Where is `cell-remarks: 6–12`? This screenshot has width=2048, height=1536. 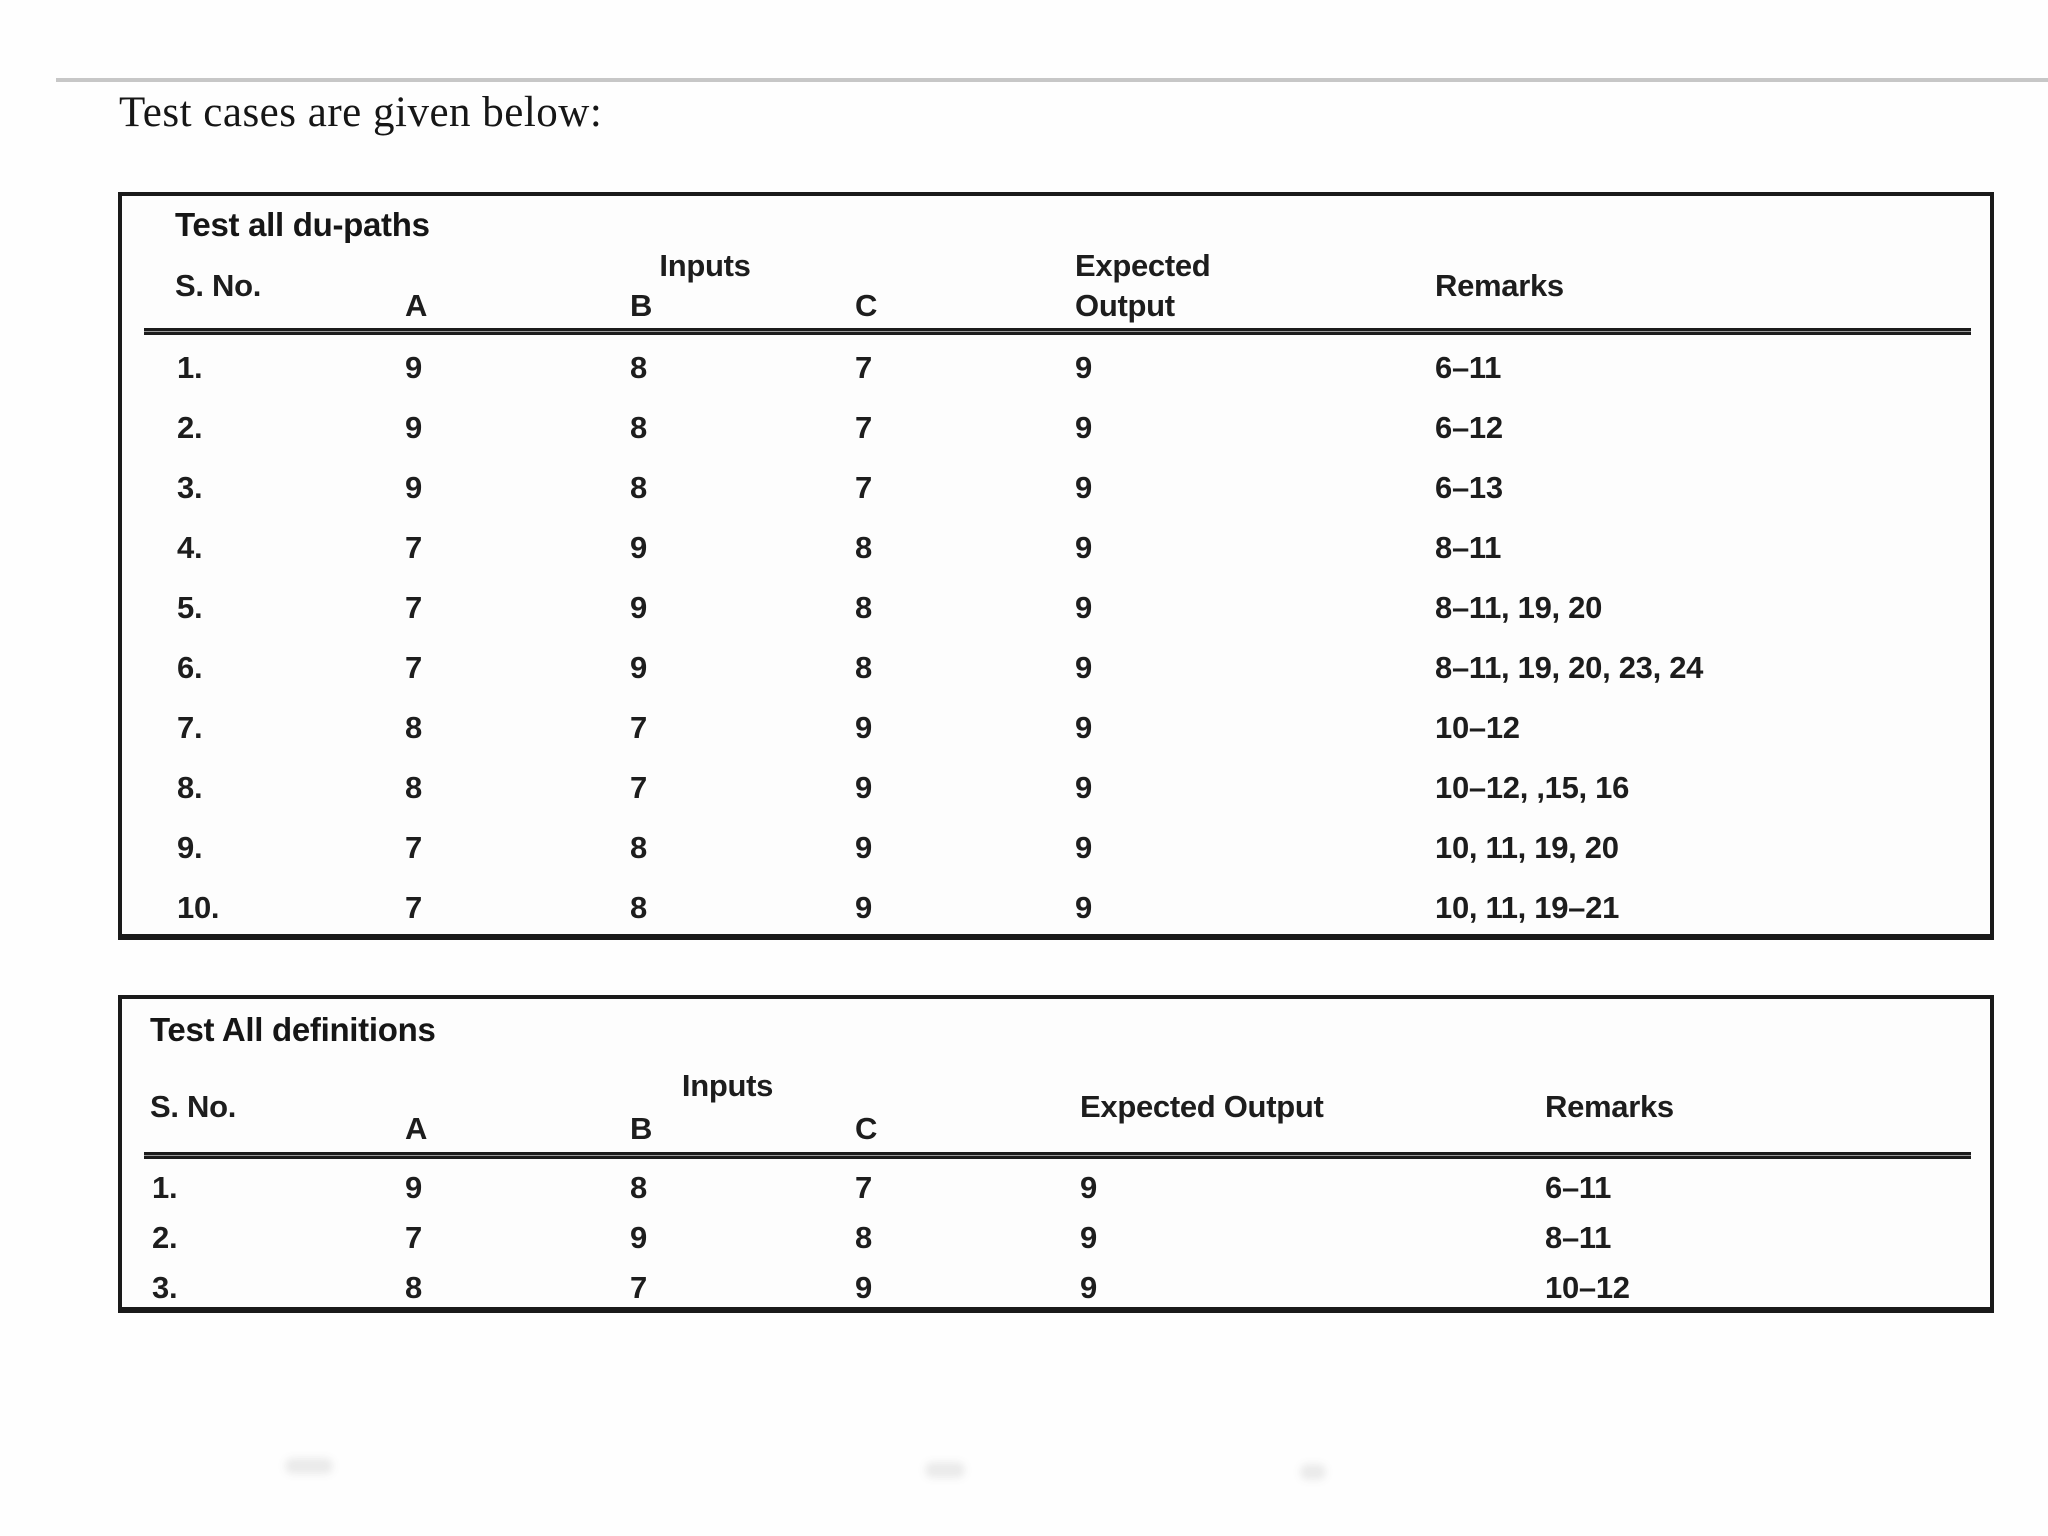 cell-remarks: 6–12 is located at coordinates (1469, 427).